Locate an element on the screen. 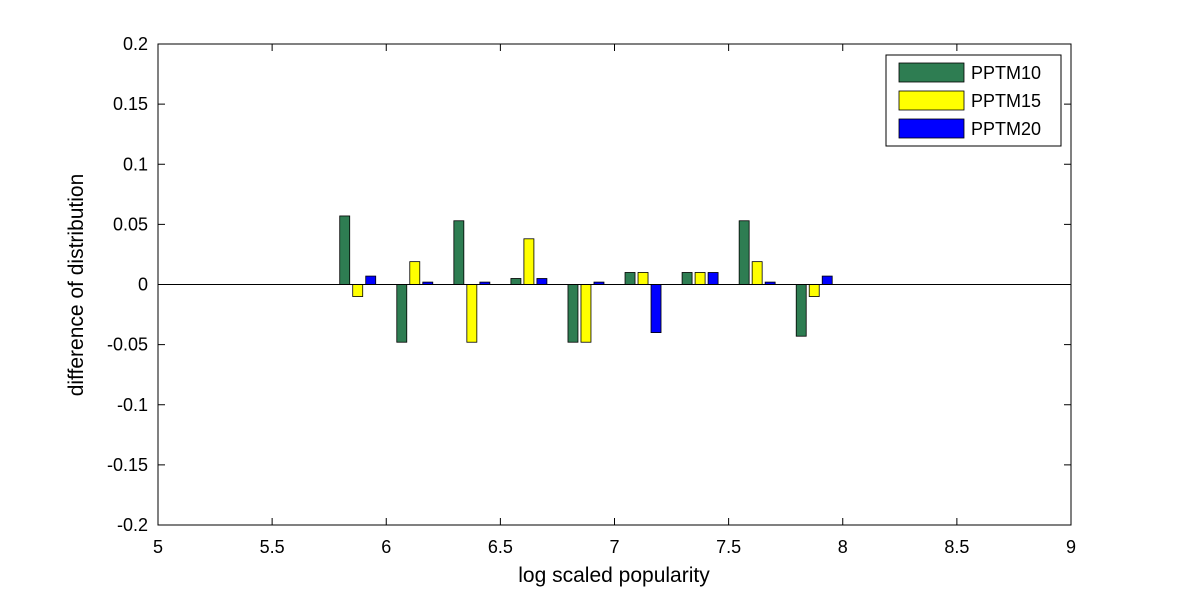 The width and height of the screenshot is (1183, 591). x-axis-label: log scaled popularity is located at coordinates (614, 575).